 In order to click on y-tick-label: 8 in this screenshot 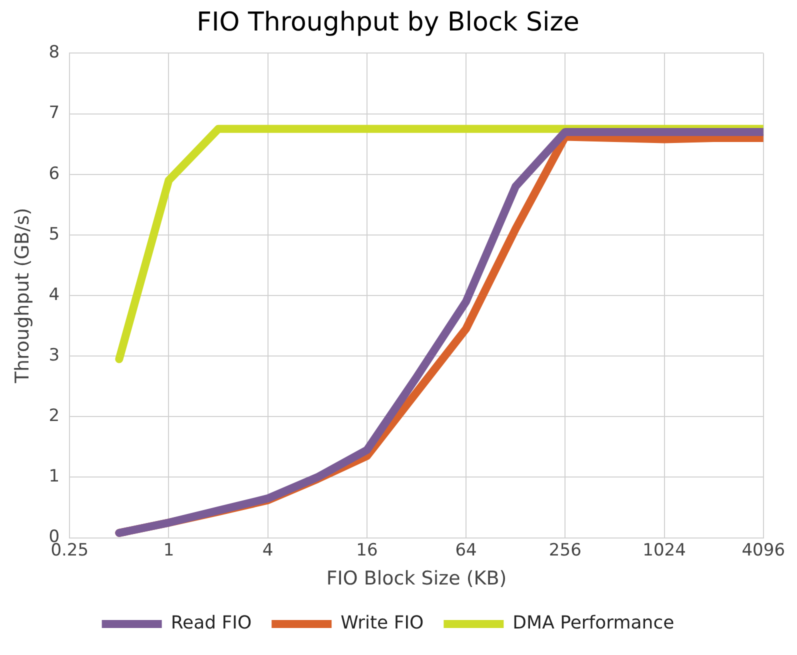, I will do `click(54, 52)`.